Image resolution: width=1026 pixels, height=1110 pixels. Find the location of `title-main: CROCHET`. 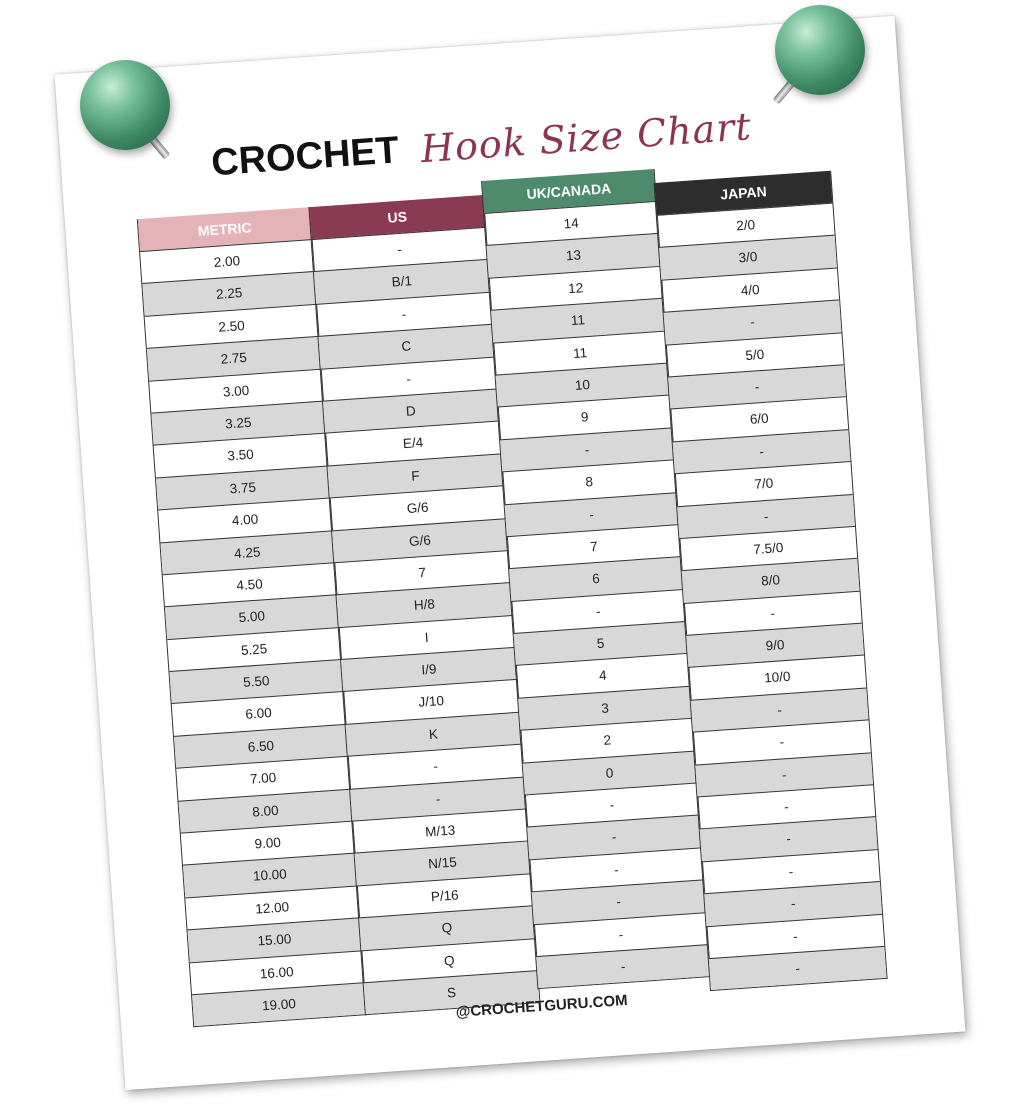

title-main: CROCHET is located at coordinates (305, 157).